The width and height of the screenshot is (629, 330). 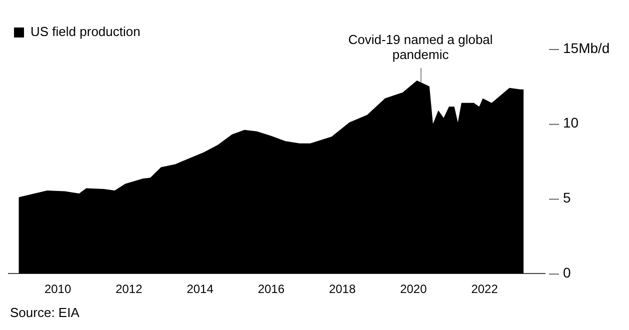 I want to click on y-tick-label: 10, so click(x=571, y=122).